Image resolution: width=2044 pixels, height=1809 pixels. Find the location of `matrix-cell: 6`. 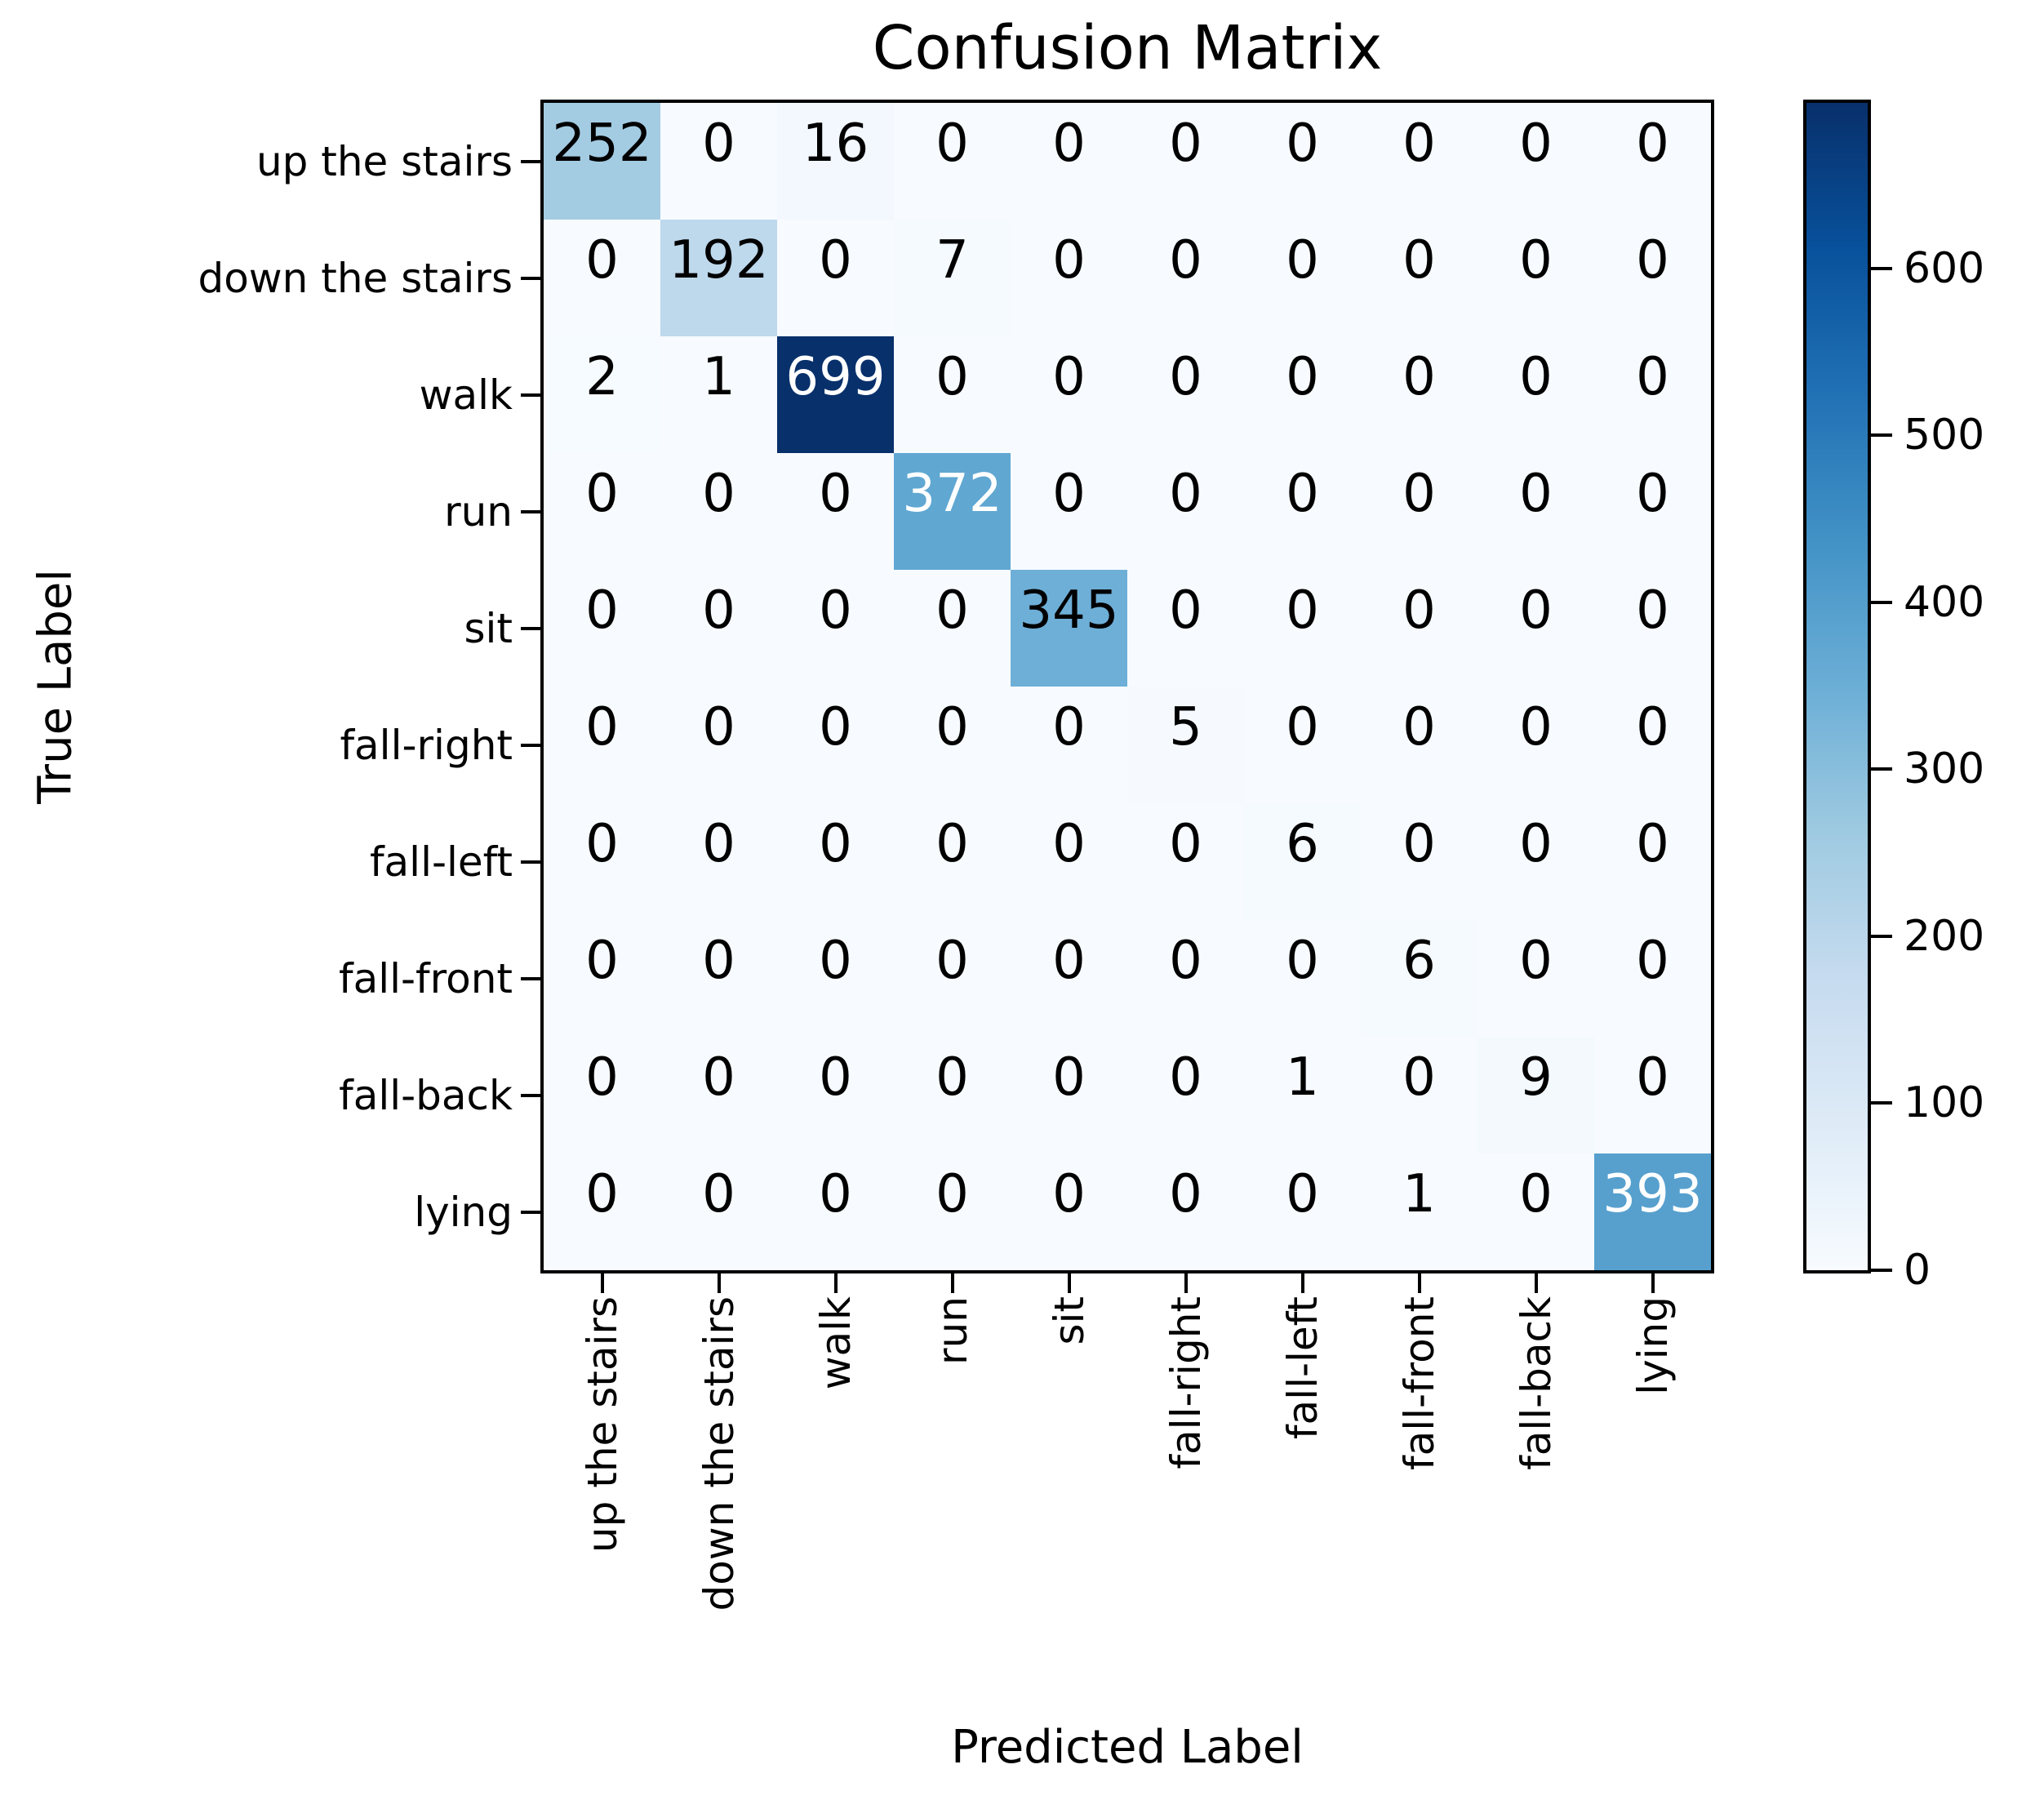

matrix-cell: 6 is located at coordinates (1419, 978).